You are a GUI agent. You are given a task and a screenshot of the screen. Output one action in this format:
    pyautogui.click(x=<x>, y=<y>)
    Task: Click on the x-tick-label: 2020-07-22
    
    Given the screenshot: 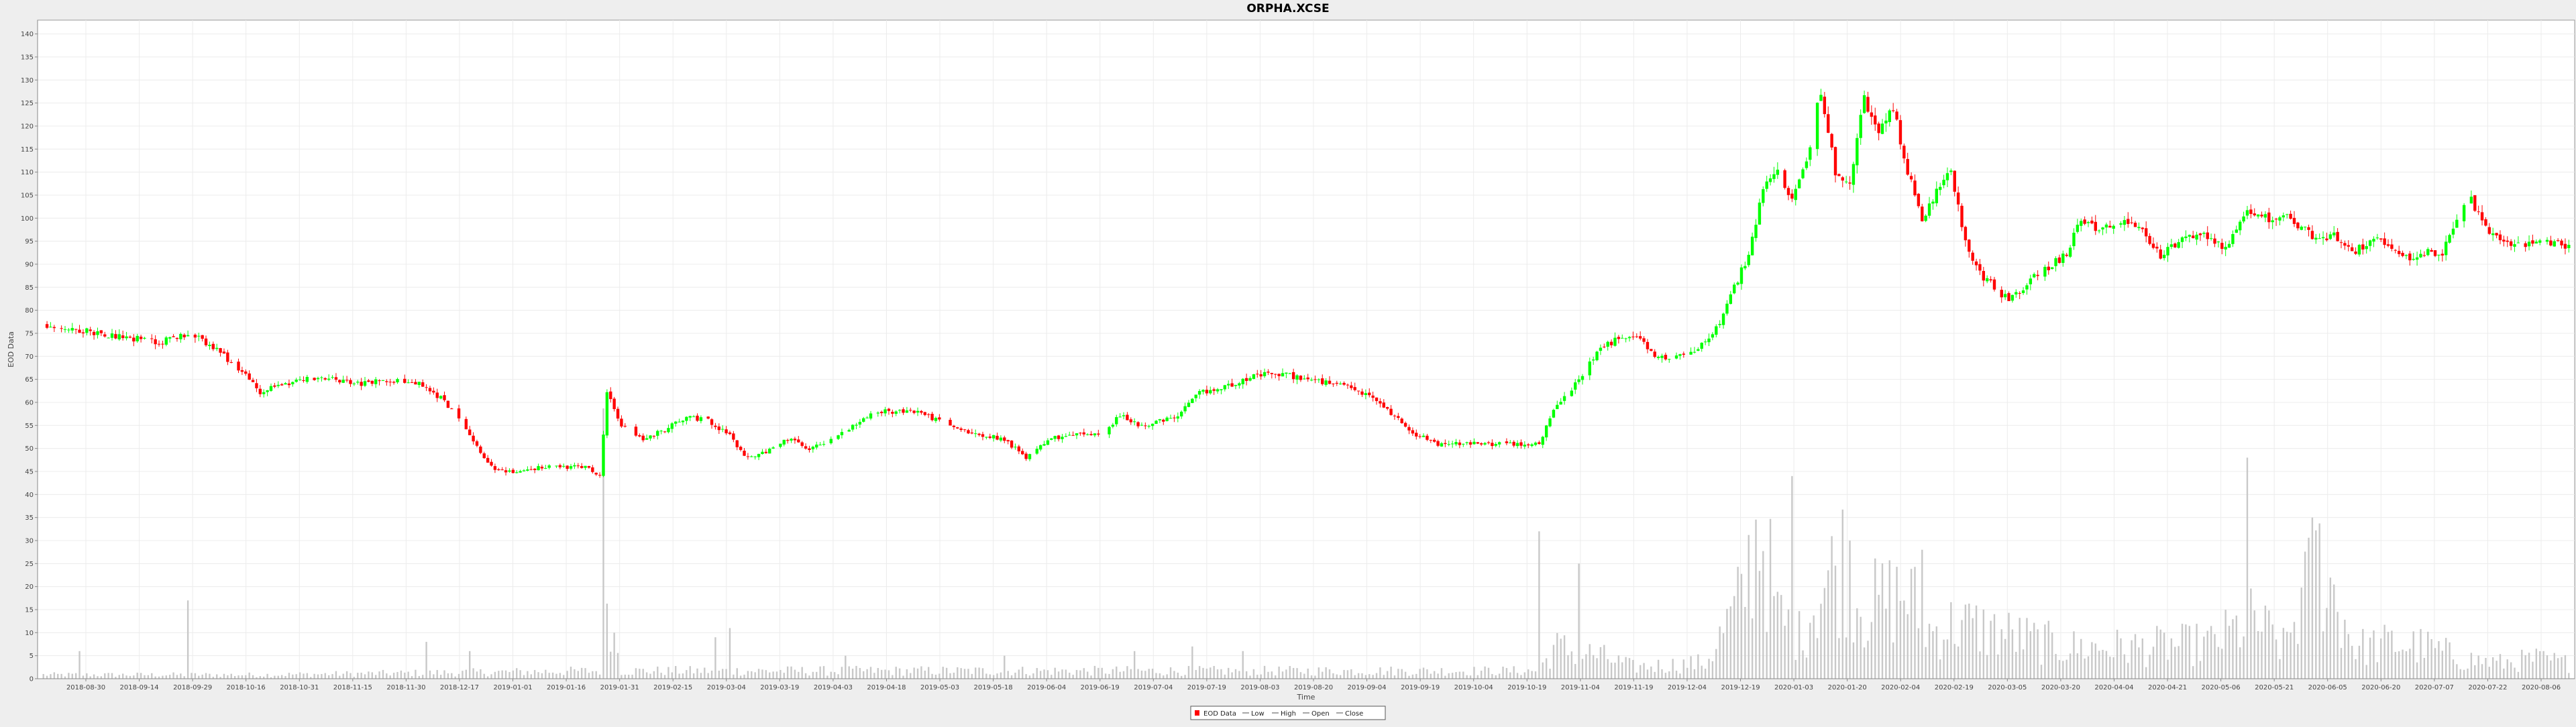 What is the action you would take?
    pyautogui.click(x=2487, y=687)
    